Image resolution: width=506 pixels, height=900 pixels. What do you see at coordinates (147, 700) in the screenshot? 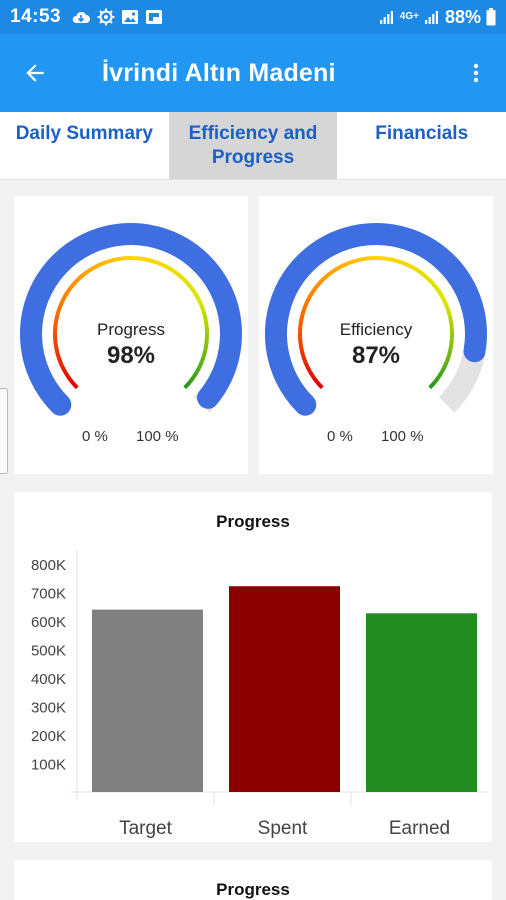
I see `bar-target` at bounding box center [147, 700].